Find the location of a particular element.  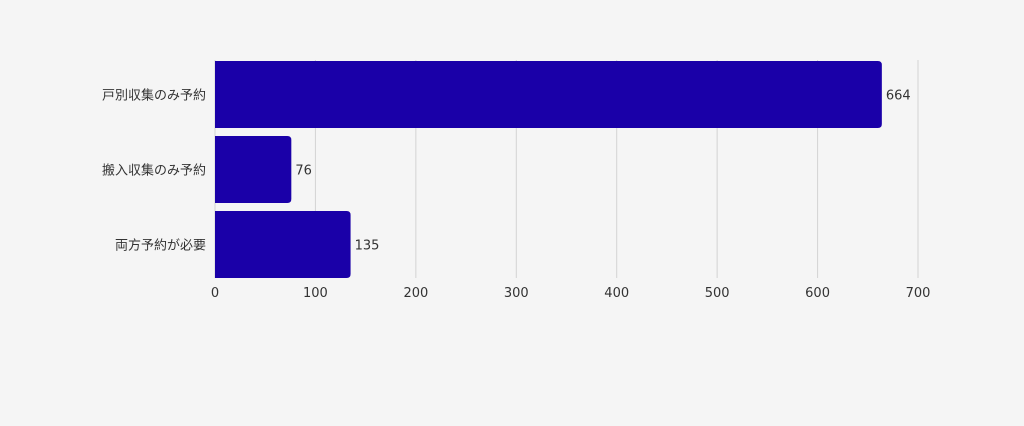

x-tick-label: 300 is located at coordinates (516, 293).